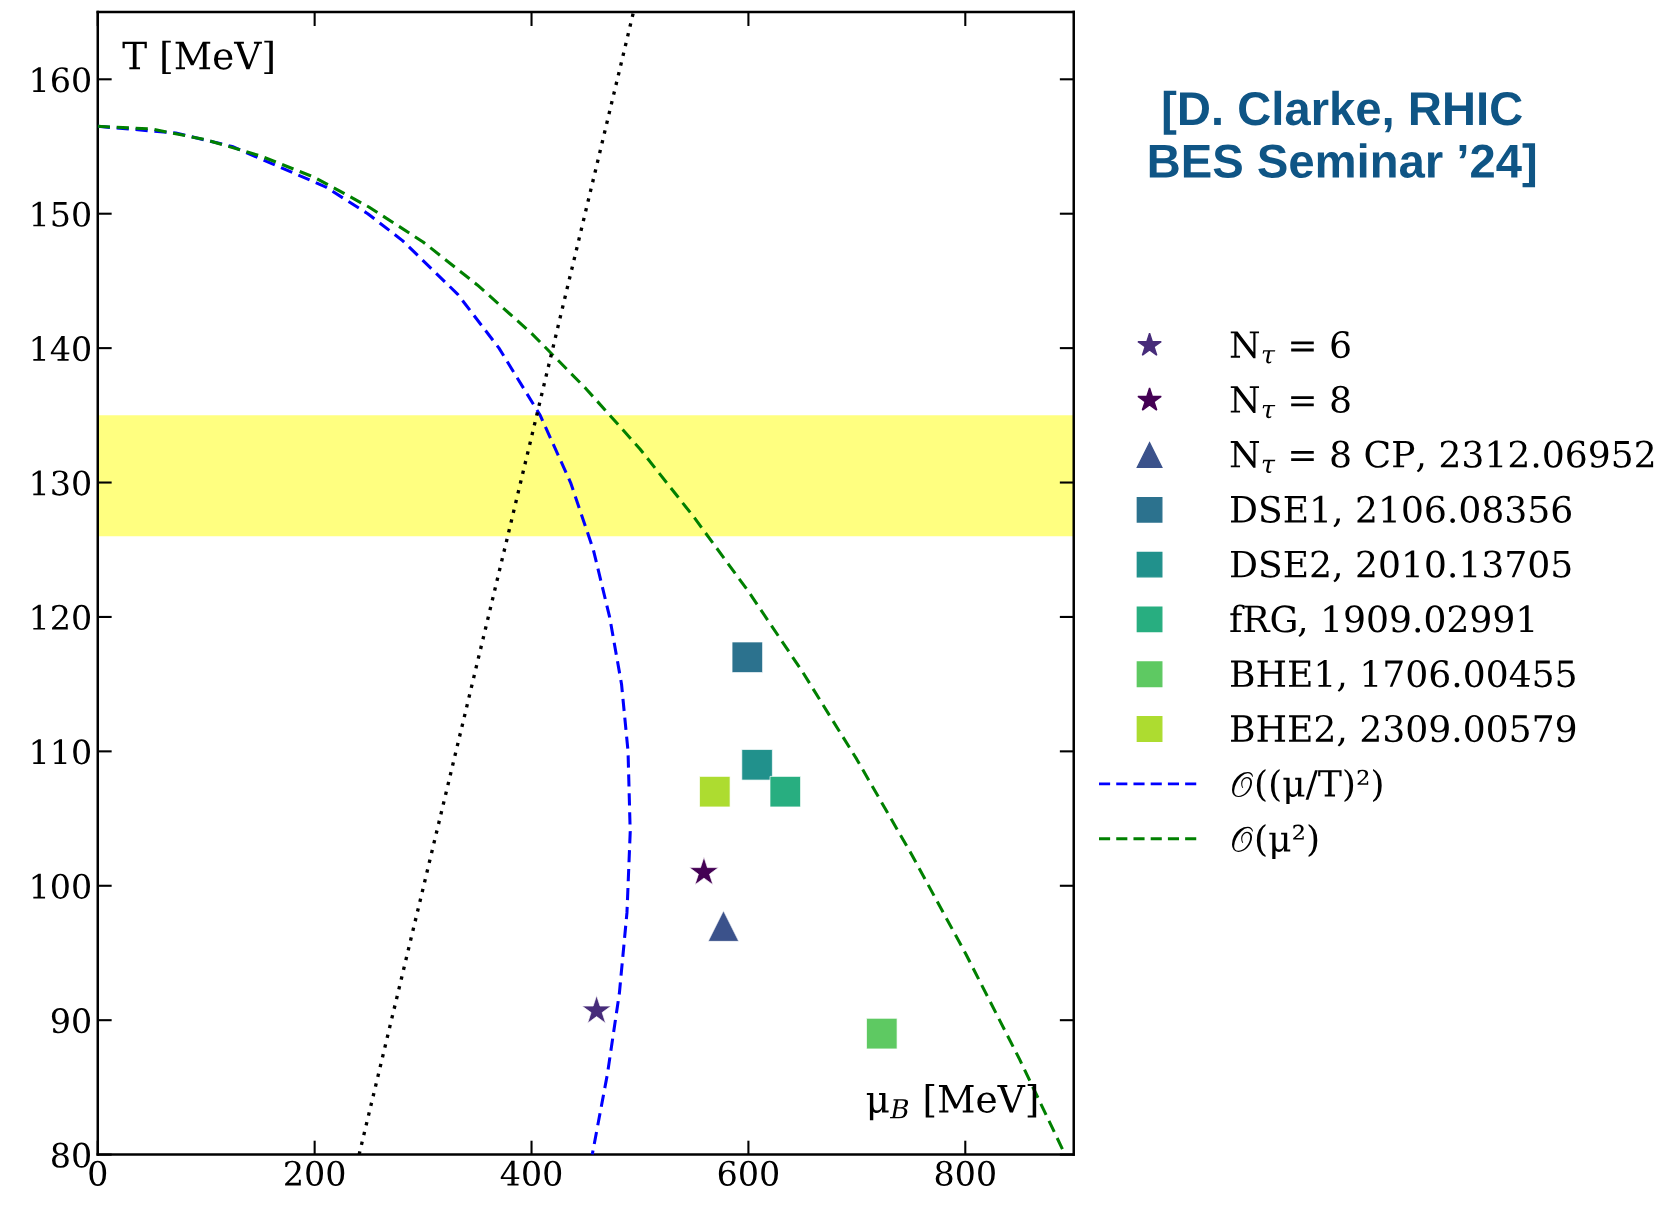 The width and height of the screenshot is (1657, 1209). What do you see at coordinates (61, 349) in the screenshot?
I see `y-tick-label: 140` at bounding box center [61, 349].